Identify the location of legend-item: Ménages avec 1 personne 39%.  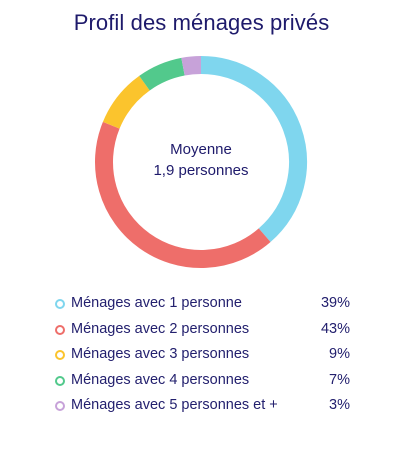
(202, 306).